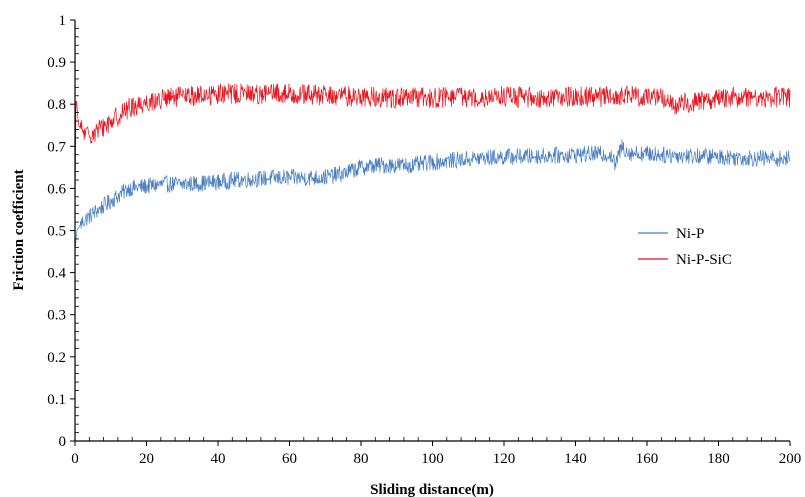  What do you see at coordinates (361, 459) in the screenshot?
I see `x-tick-label: 80` at bounding box center [361, 459].